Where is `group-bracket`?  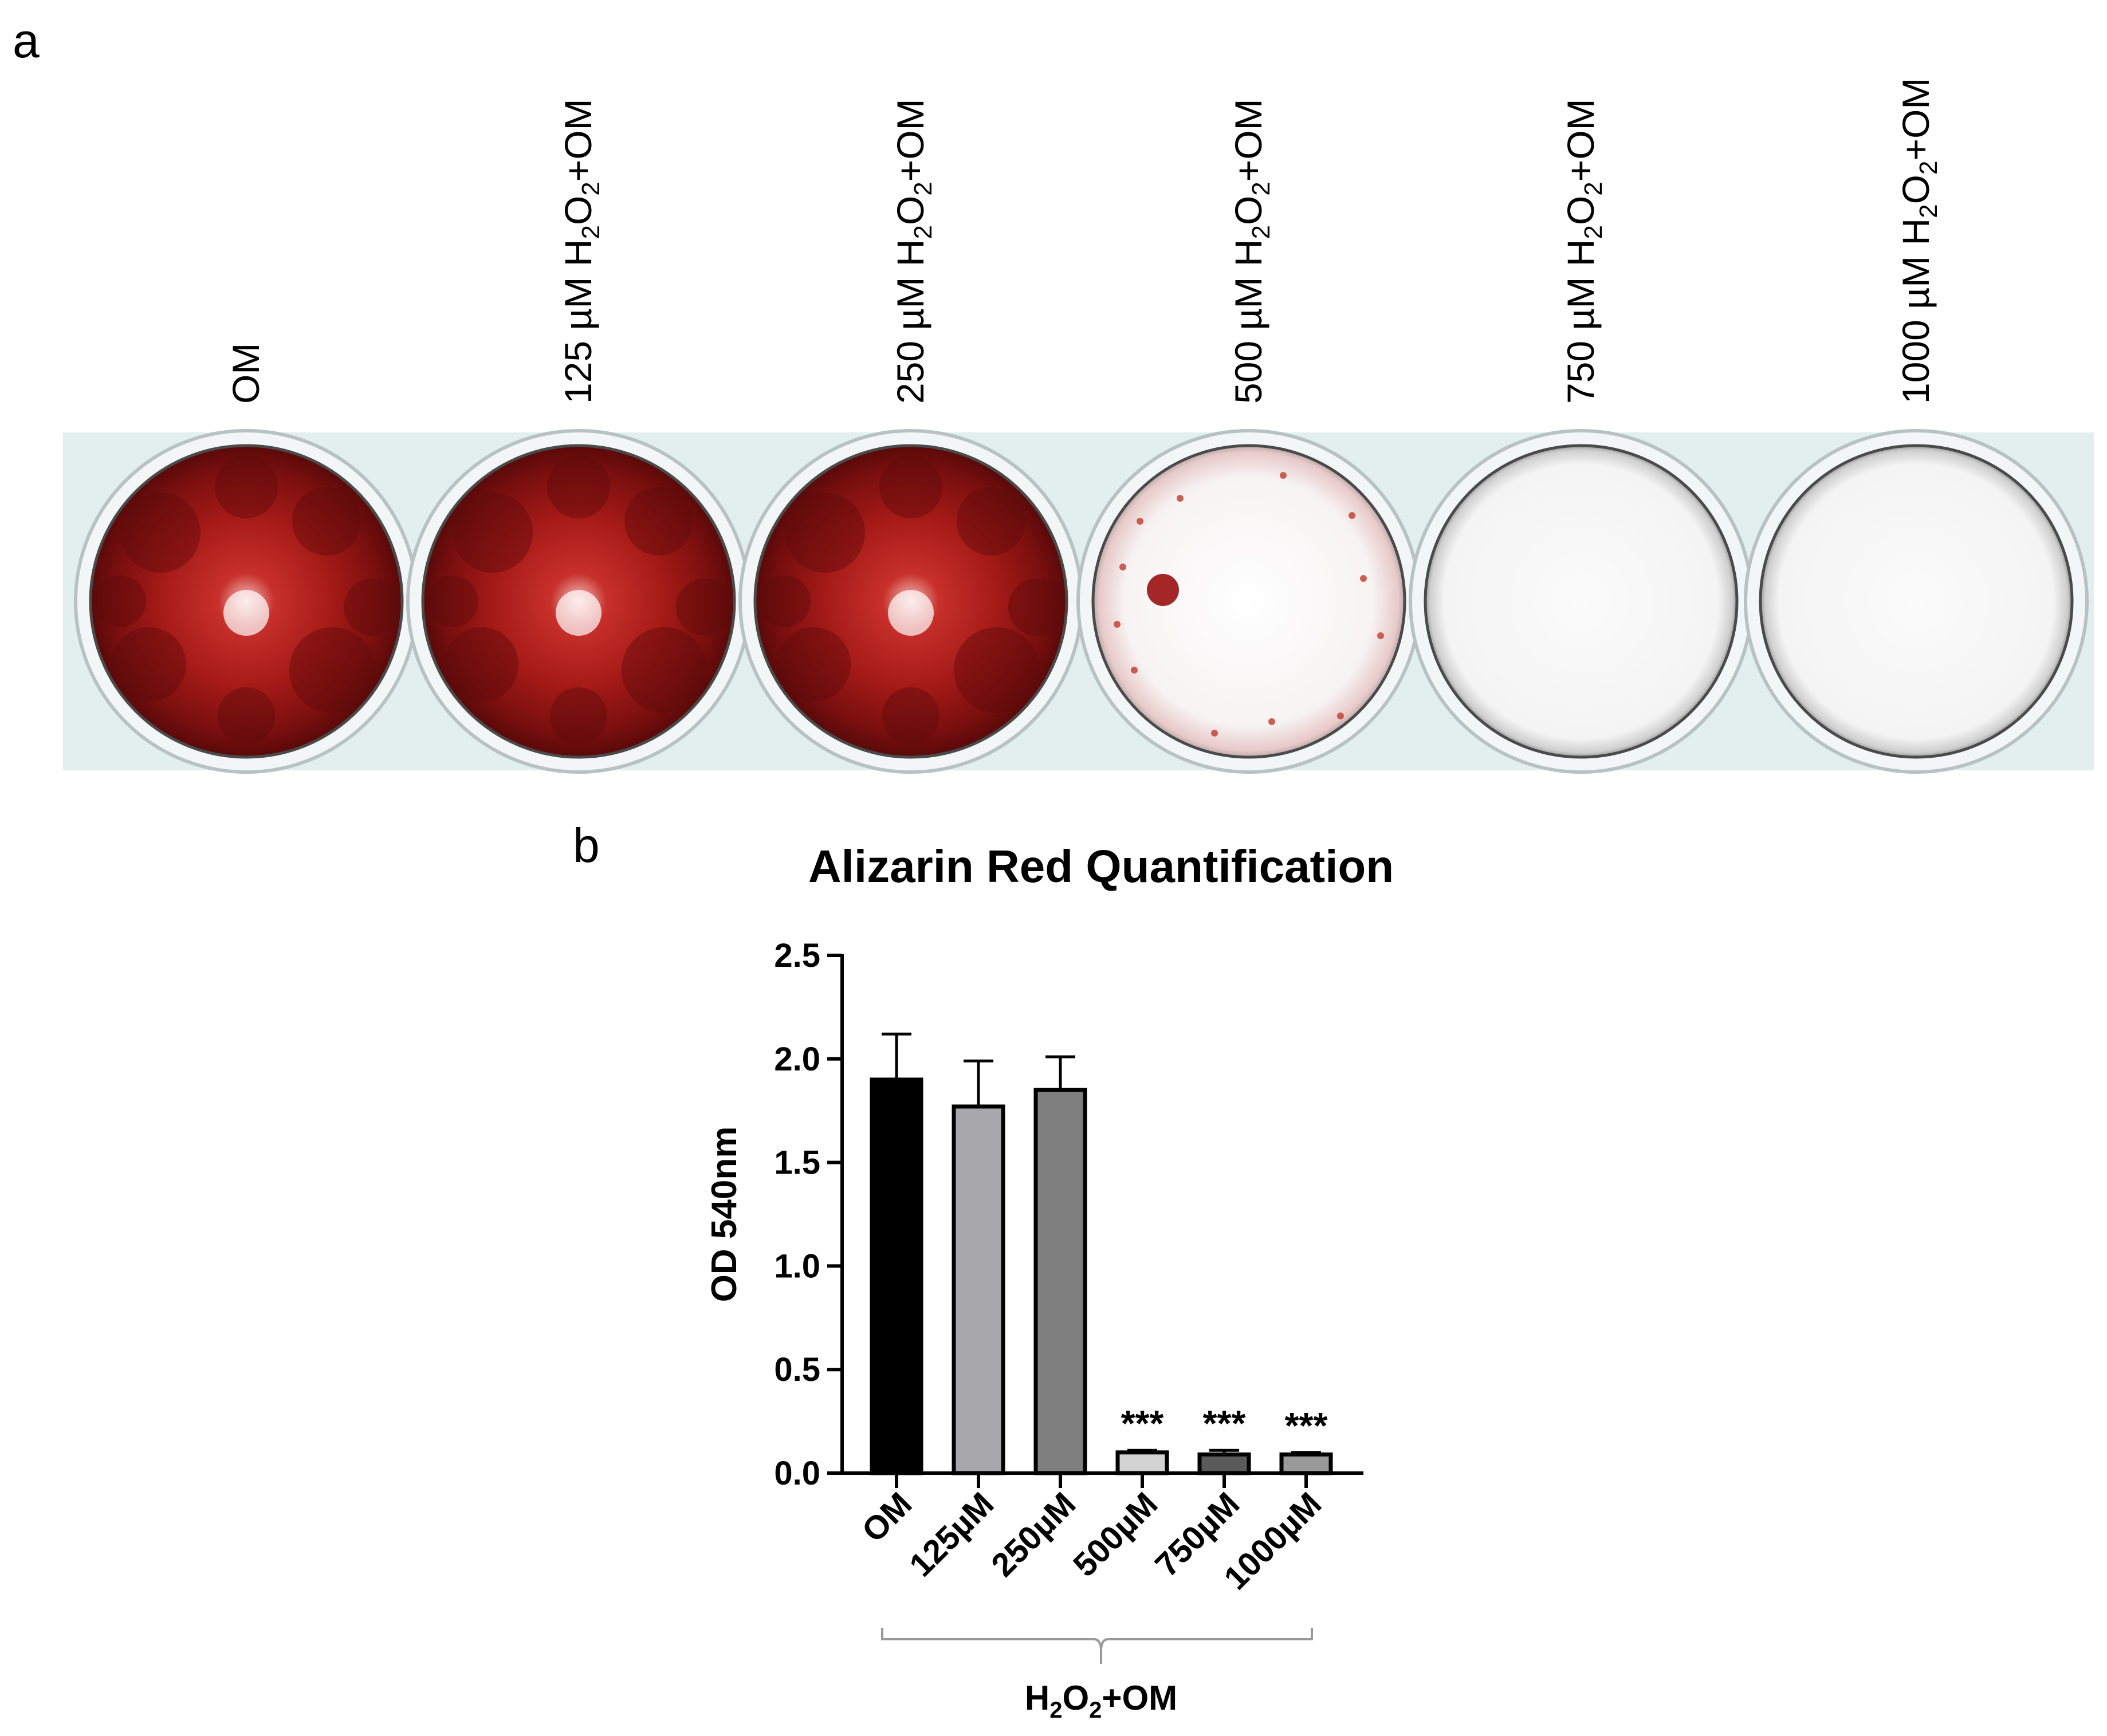 group-bracket is located at coordinates (1097, 1638).